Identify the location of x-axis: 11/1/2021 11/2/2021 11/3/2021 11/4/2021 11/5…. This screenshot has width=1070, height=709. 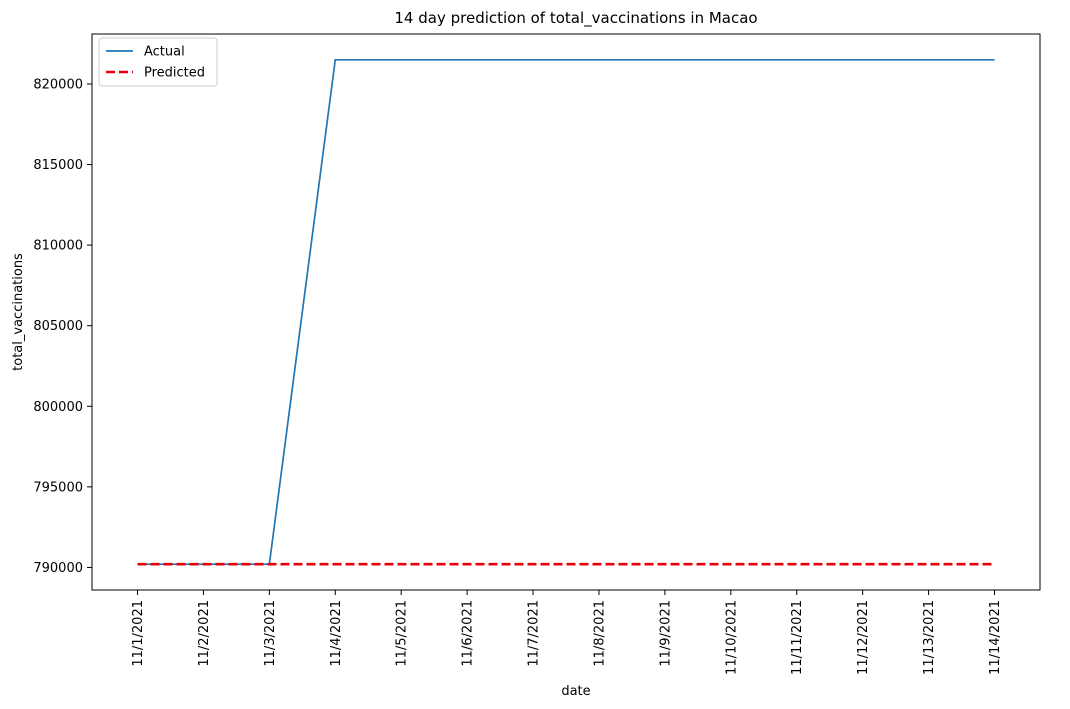
(567, 632).